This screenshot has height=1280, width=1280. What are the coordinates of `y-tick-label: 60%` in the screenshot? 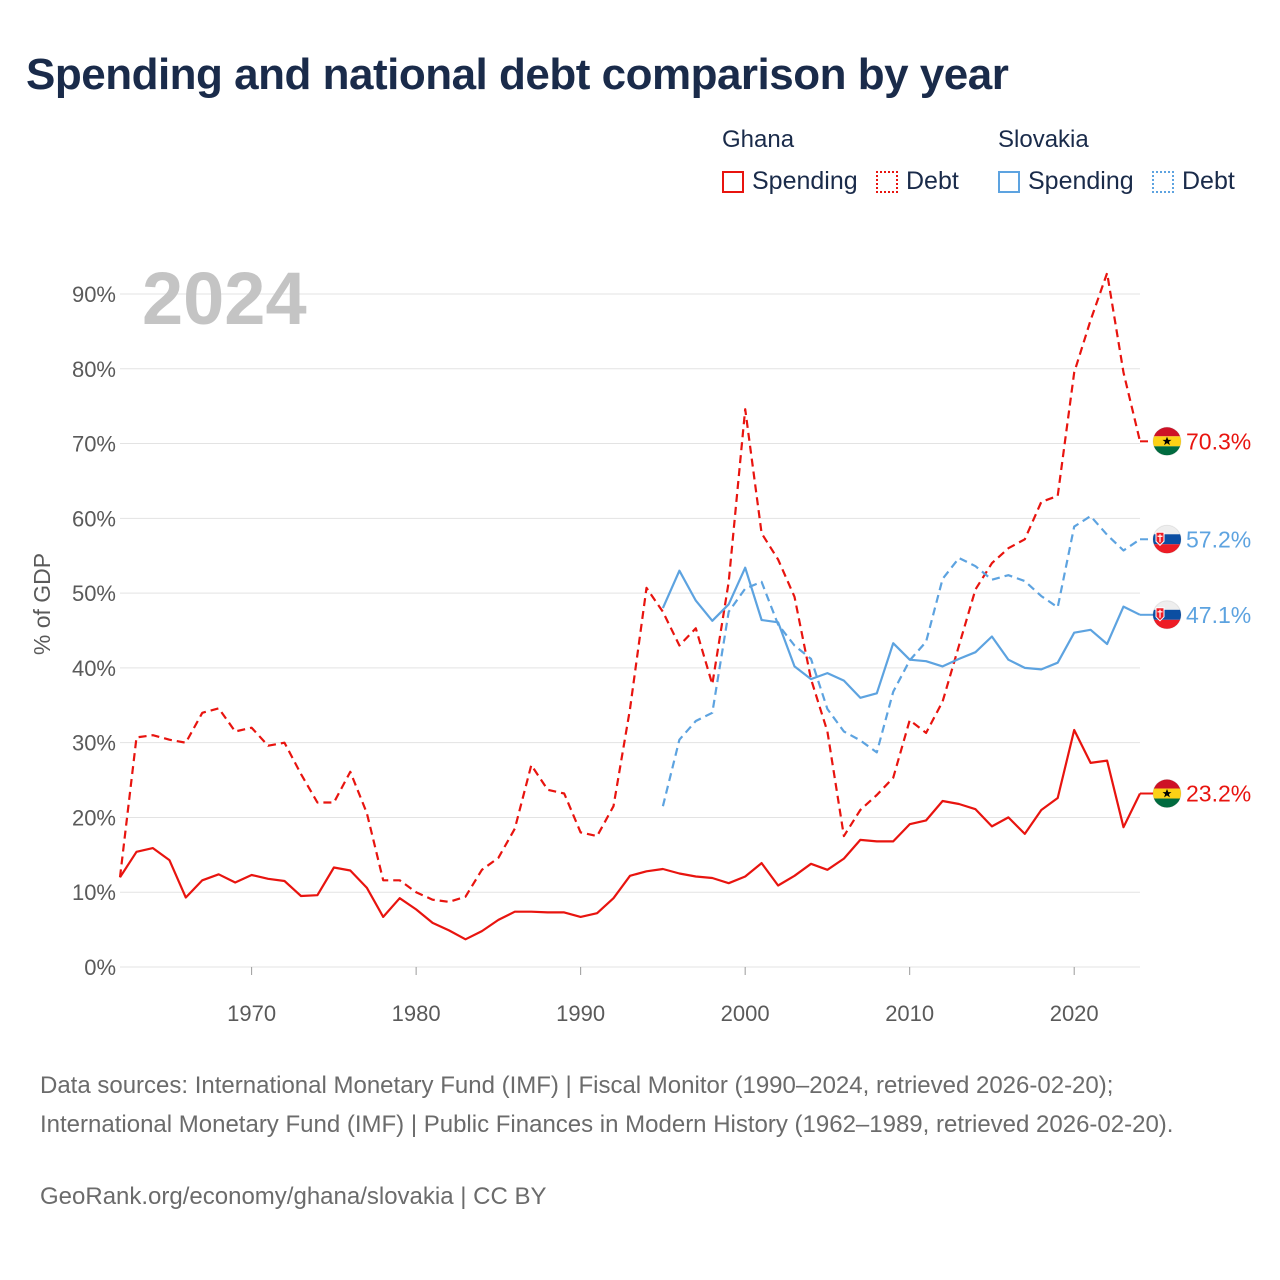 It's located at (94, 518).